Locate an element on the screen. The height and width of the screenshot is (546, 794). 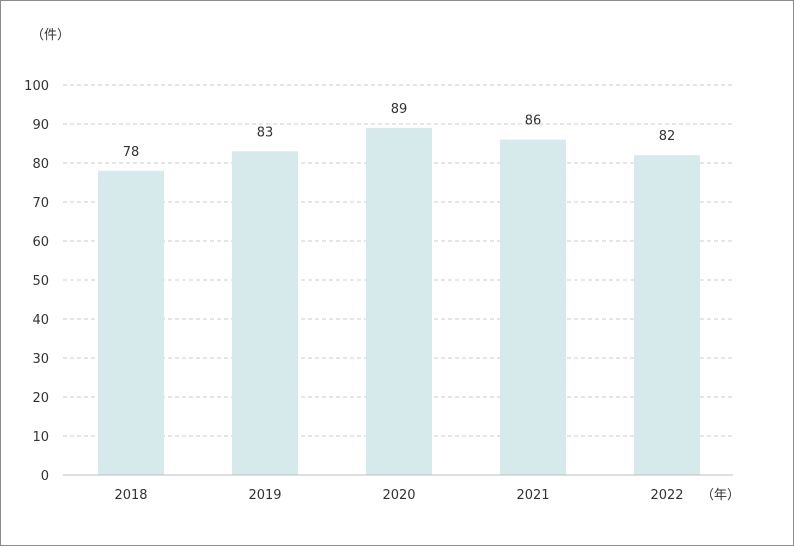
data-label-2020: 89 is located at coordinates (399, 109).